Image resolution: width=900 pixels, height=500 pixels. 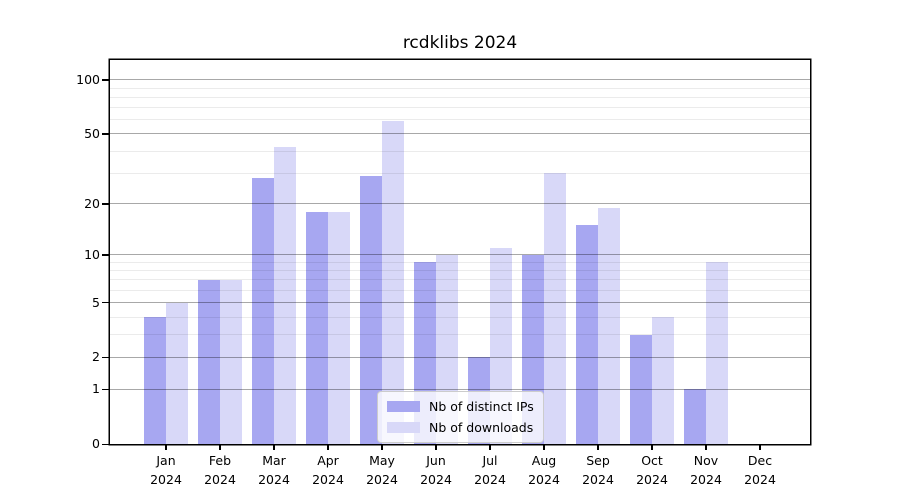 What do you see at coordinates (328, 447) in the screenshot?
I see `xtick-mark-apr` at bounding box center [328, 447].